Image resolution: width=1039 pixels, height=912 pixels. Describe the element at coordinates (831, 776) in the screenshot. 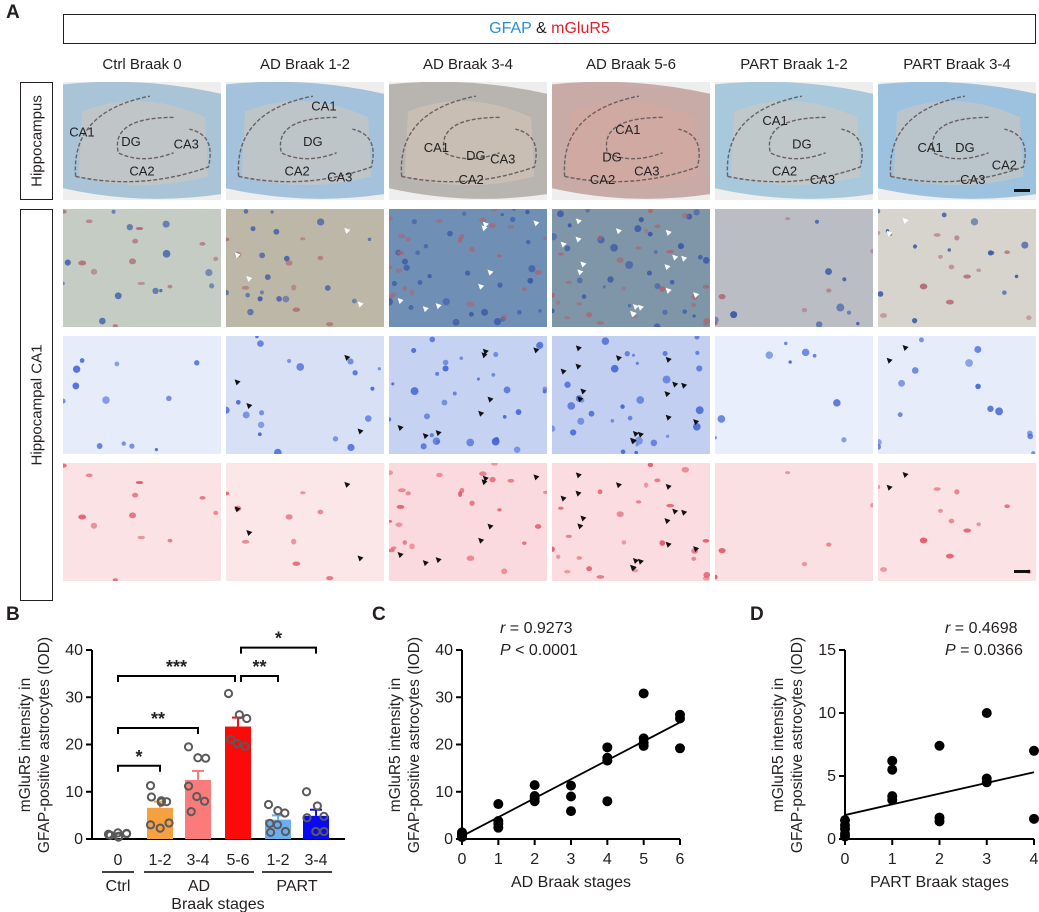

I see `y-tick-label: 5` at that location.